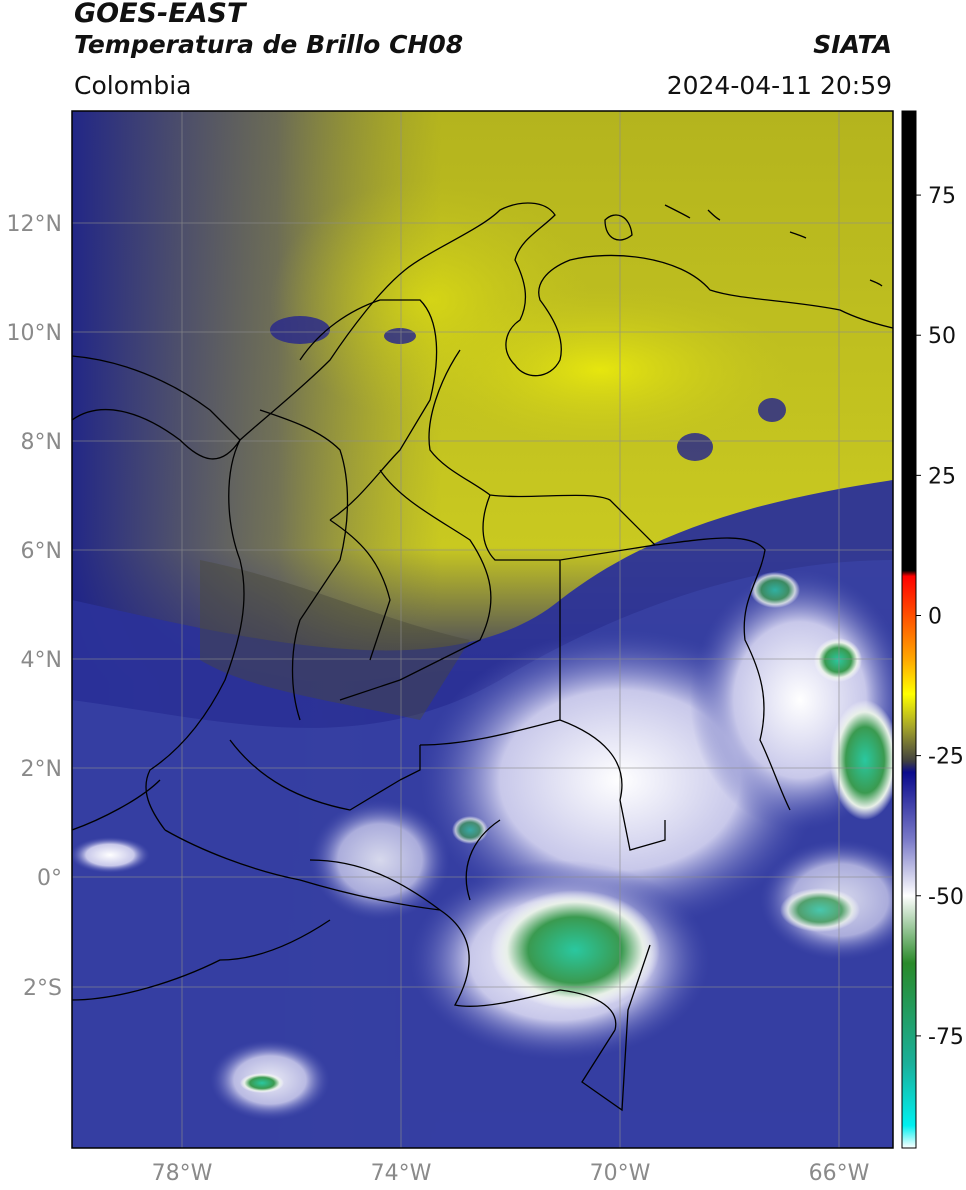 The height and width of the screenshot is (1190, 966). I want to click on lat-label-8n: 8°N, so click(41, 442).